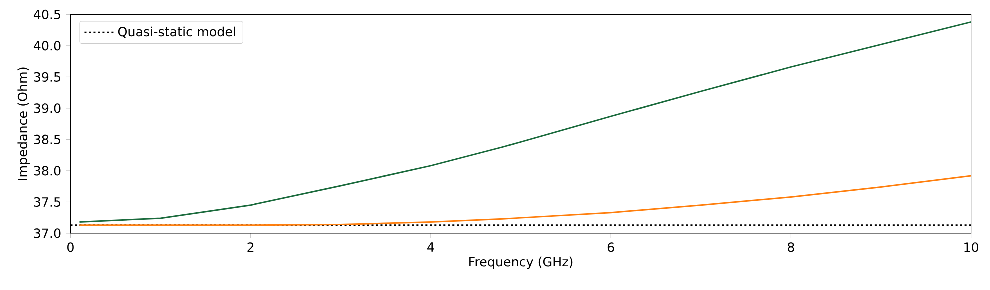  I want to click on y-axis-title: Impedance (Ohm), so click(24, 124).